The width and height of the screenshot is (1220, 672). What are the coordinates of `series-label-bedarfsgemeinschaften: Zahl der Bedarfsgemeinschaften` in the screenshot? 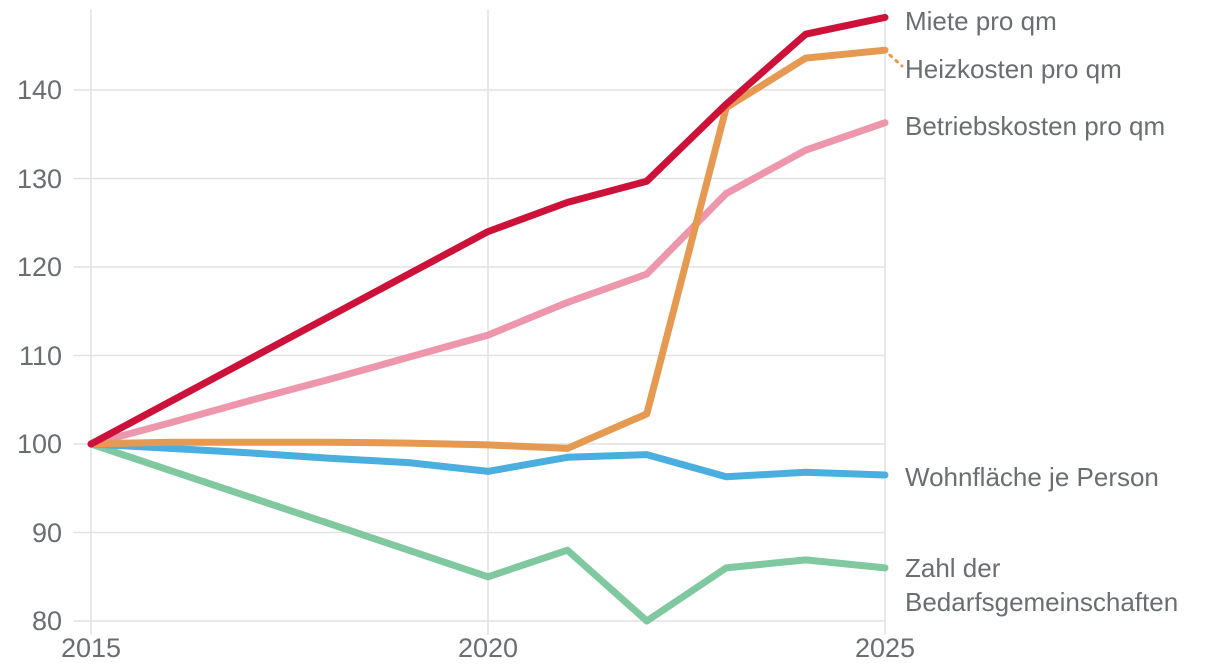 It's located at (1042, 584).